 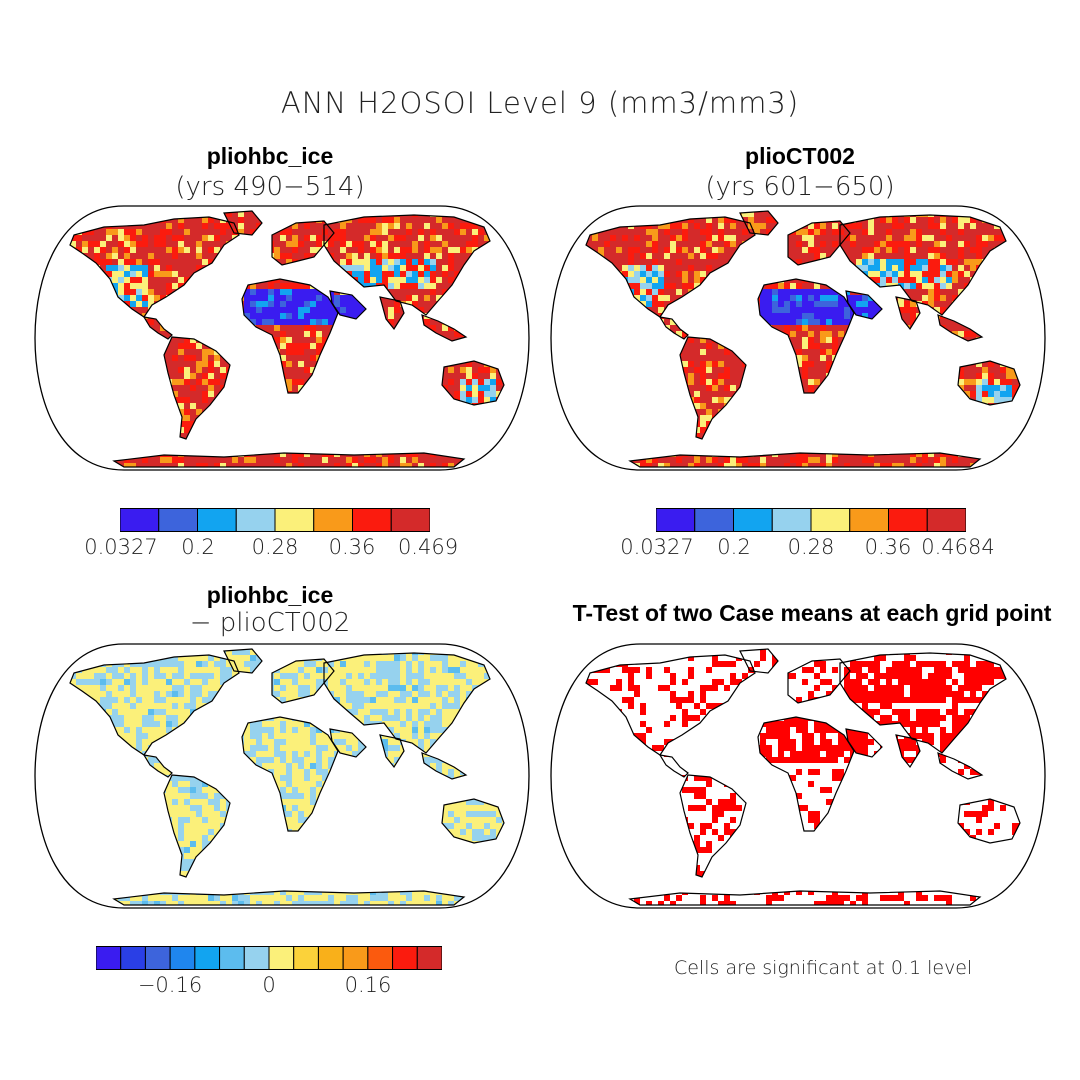 I want to click on figure-title: ANN H2OSOI Level 9 (mm3/mm3), so click(x=540, y=103).